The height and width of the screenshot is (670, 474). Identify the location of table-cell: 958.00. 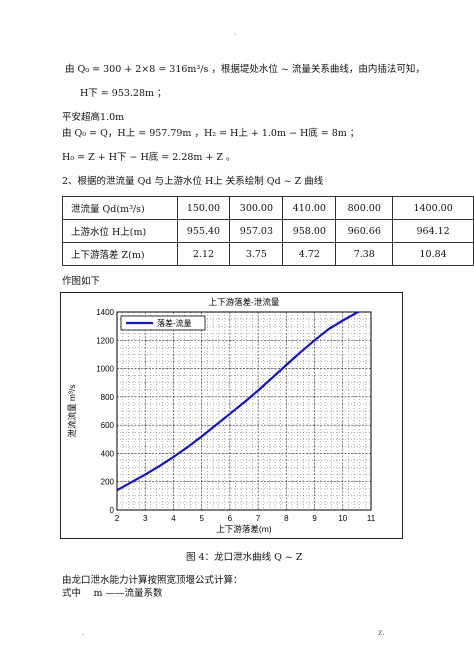
(309, 231).